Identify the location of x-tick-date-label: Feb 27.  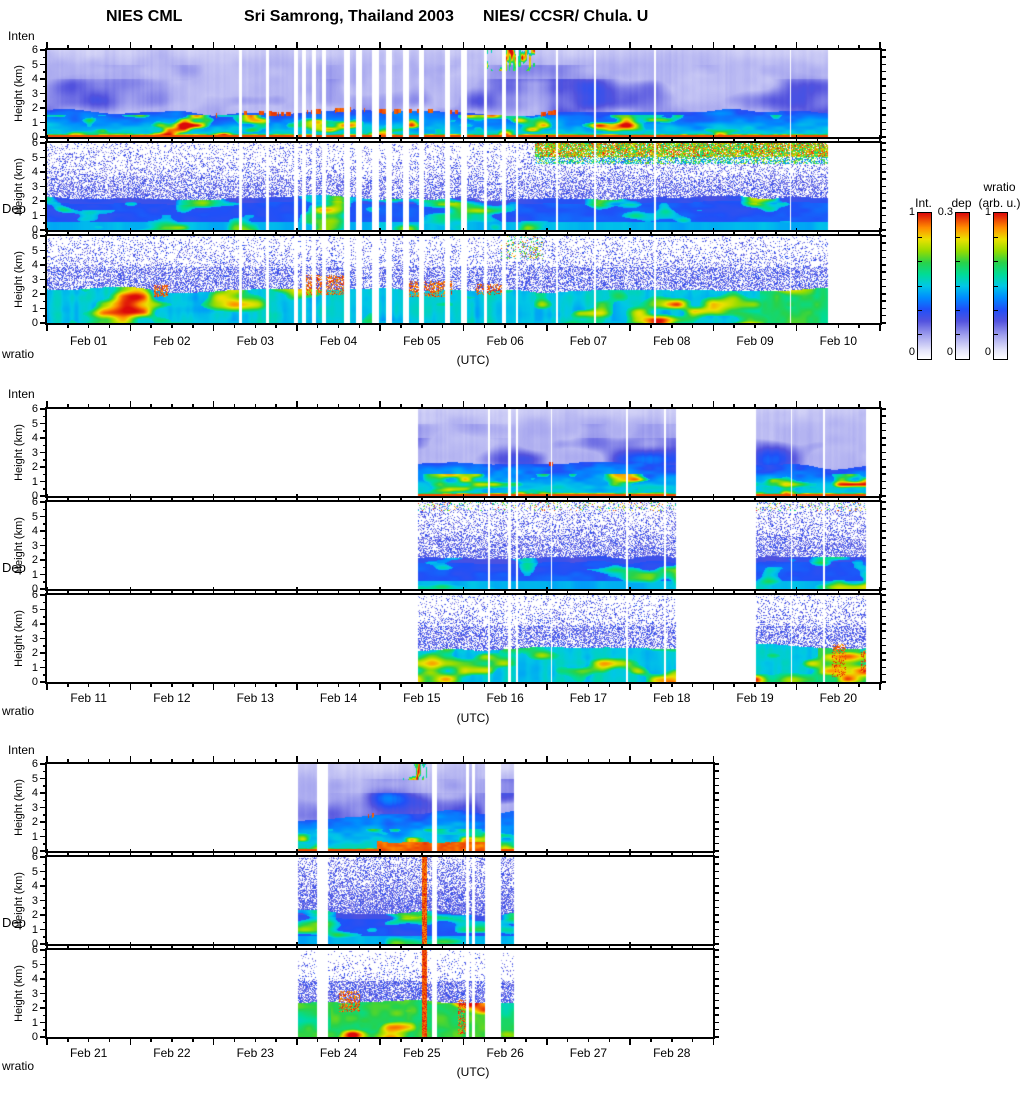
(588, 1053).